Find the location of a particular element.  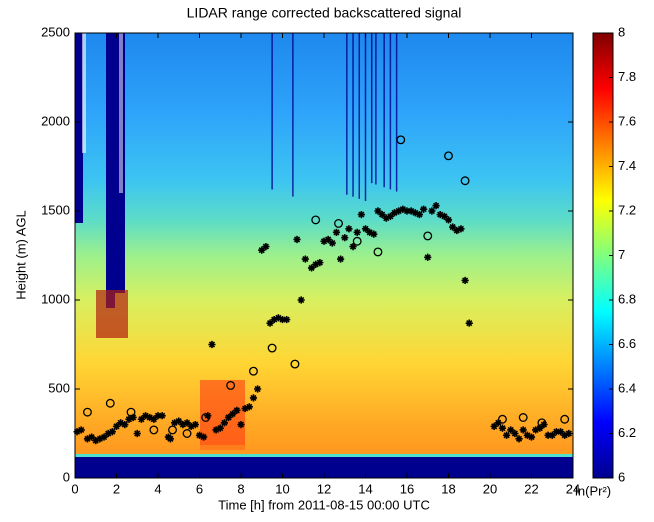

x-tick-label: 2 is located at coordinates (116, 488).